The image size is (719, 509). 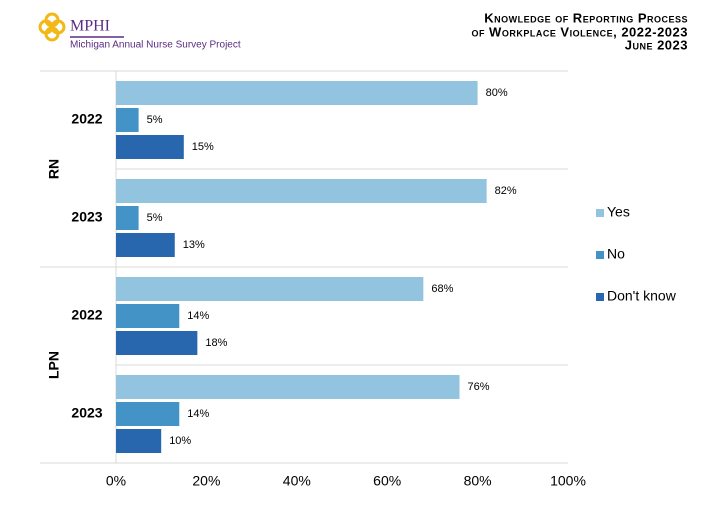 I want to click on x-tick-label: 60%, so click(x=387, y=481).